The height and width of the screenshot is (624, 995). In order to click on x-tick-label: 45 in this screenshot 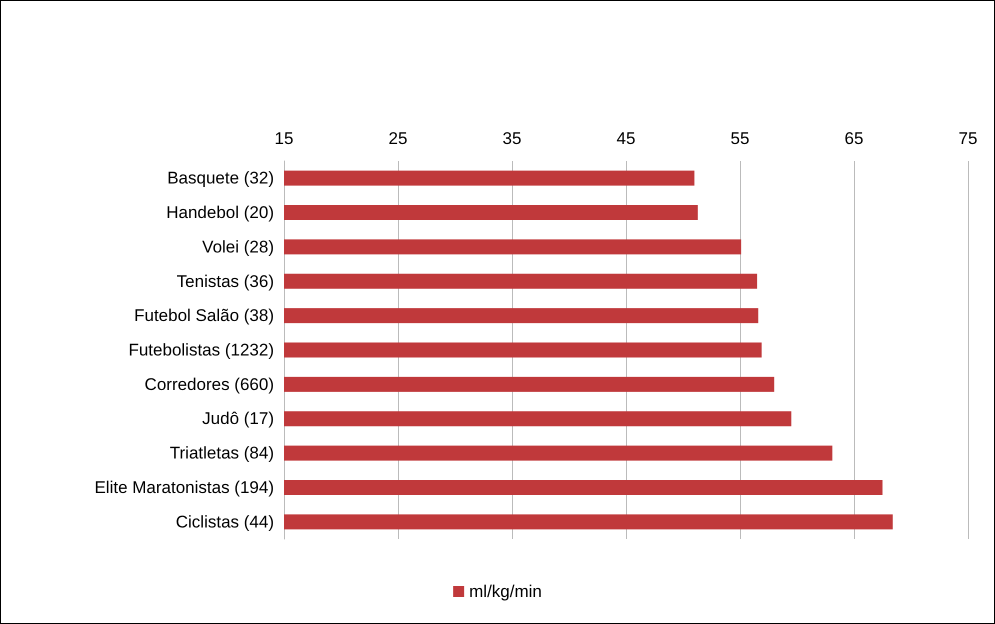, I will do `click(626, 138)`.